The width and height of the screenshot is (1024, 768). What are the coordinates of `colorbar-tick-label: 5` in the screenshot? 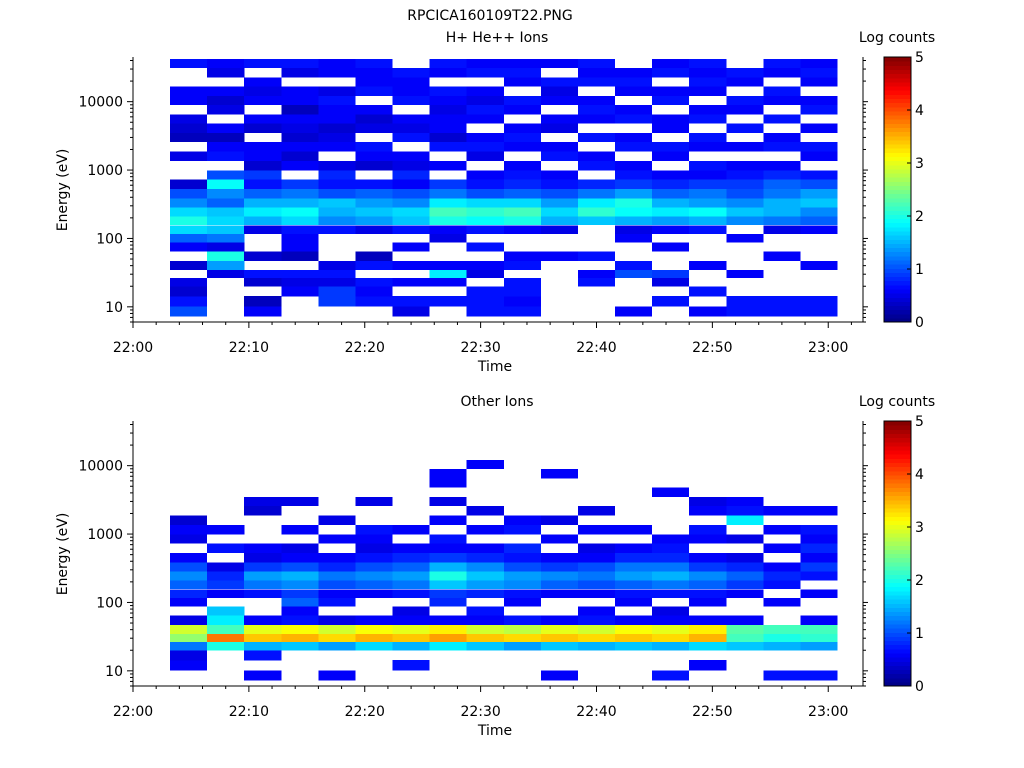 It's located at (919, 422).